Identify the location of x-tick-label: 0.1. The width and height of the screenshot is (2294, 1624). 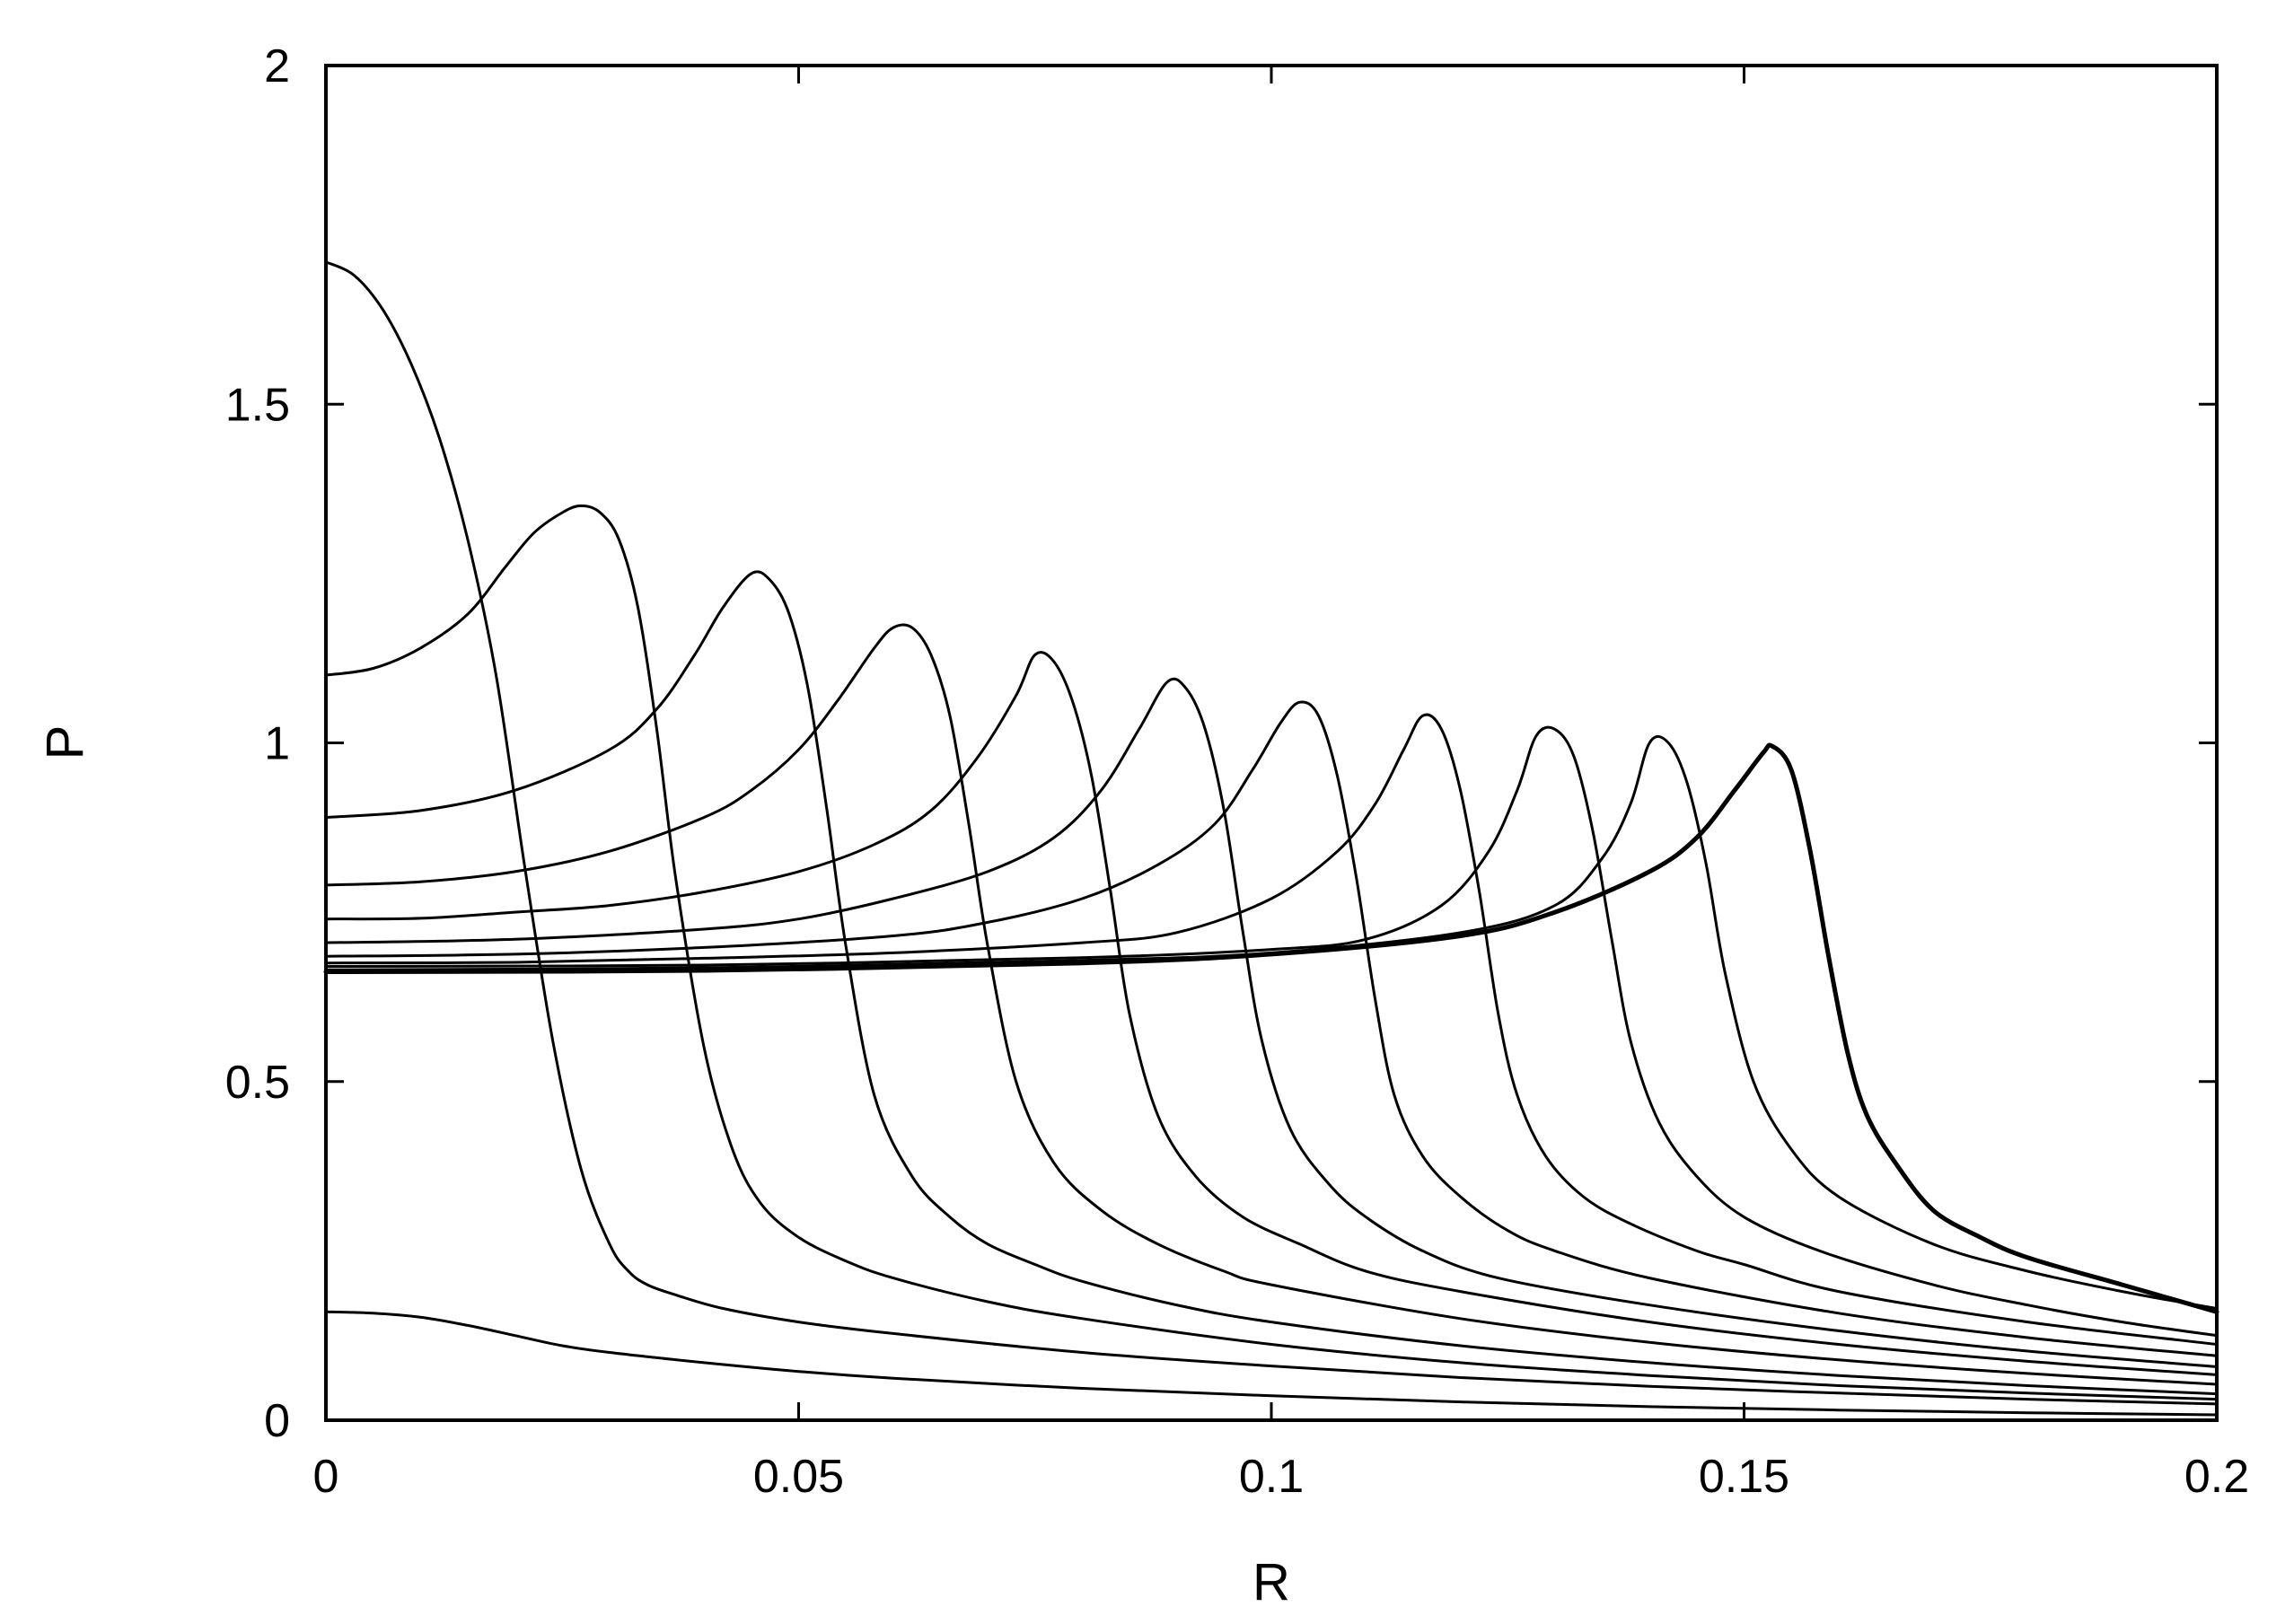
(1271, 1477).